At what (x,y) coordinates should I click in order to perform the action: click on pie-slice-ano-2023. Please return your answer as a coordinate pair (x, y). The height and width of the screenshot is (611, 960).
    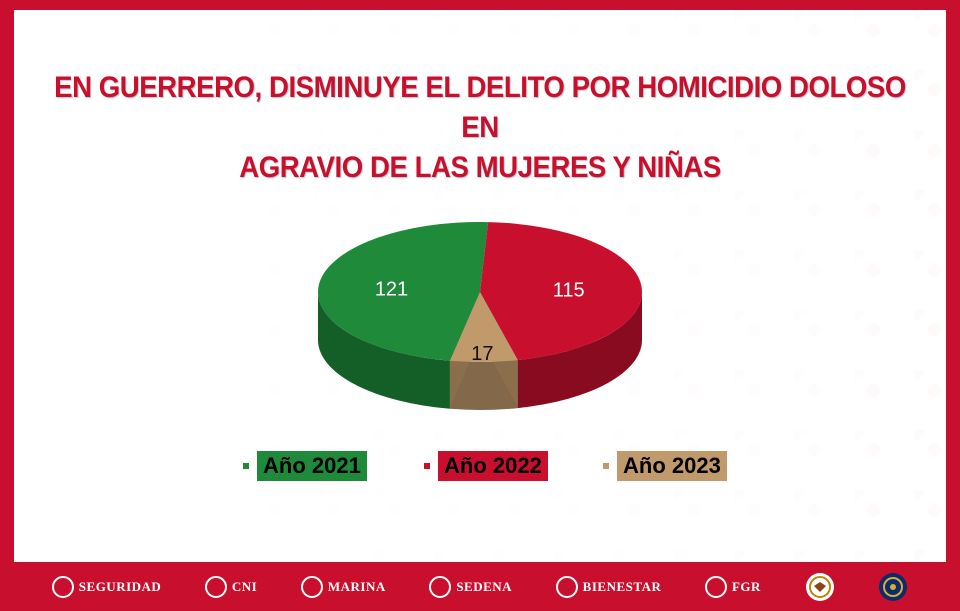
    Looking at the image, I should click on (483, 327).